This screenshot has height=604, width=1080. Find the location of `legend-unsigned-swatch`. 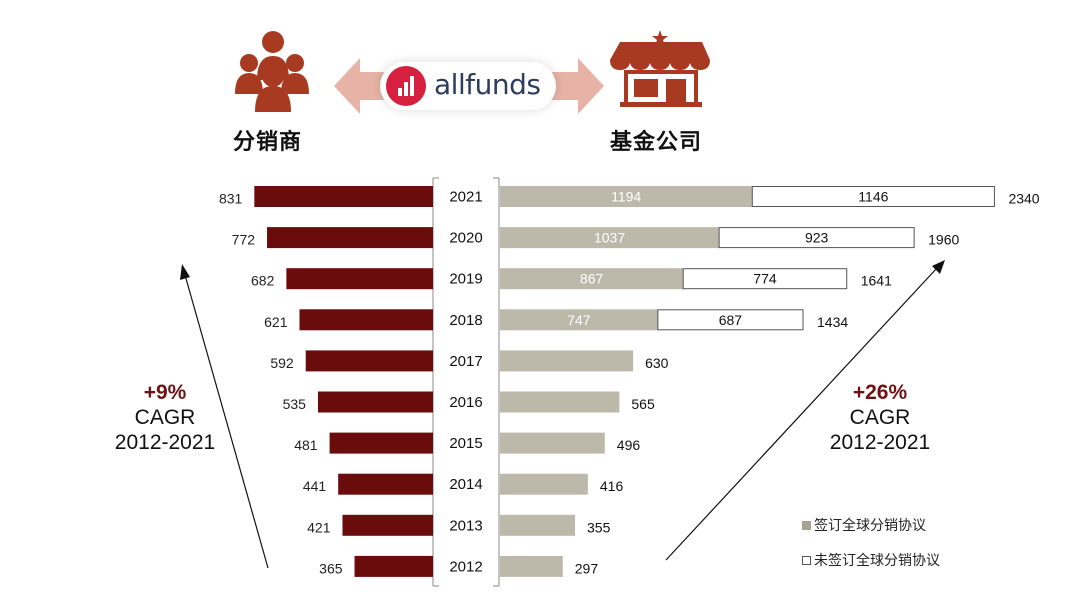

legend-unsigned-swatch is located at coordinates (806, 560).